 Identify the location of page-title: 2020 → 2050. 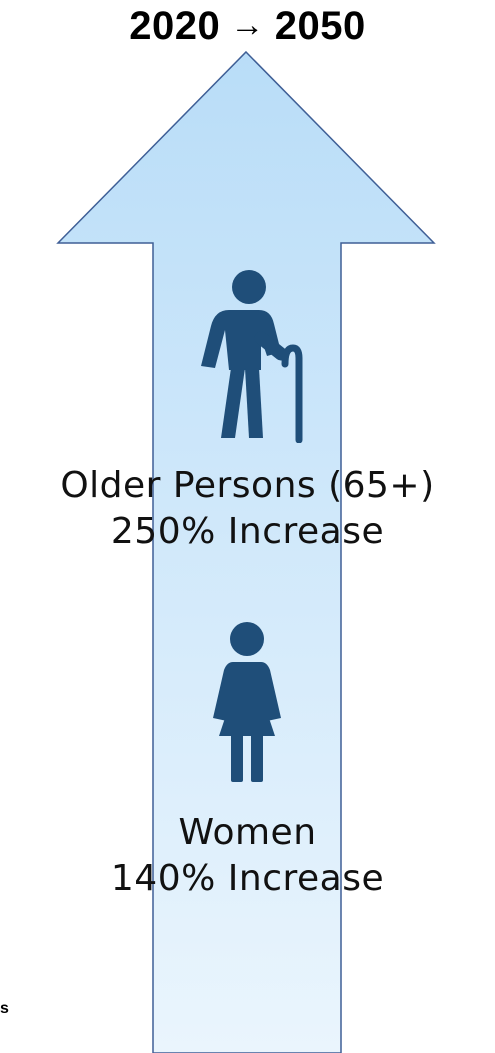
(247, 26).